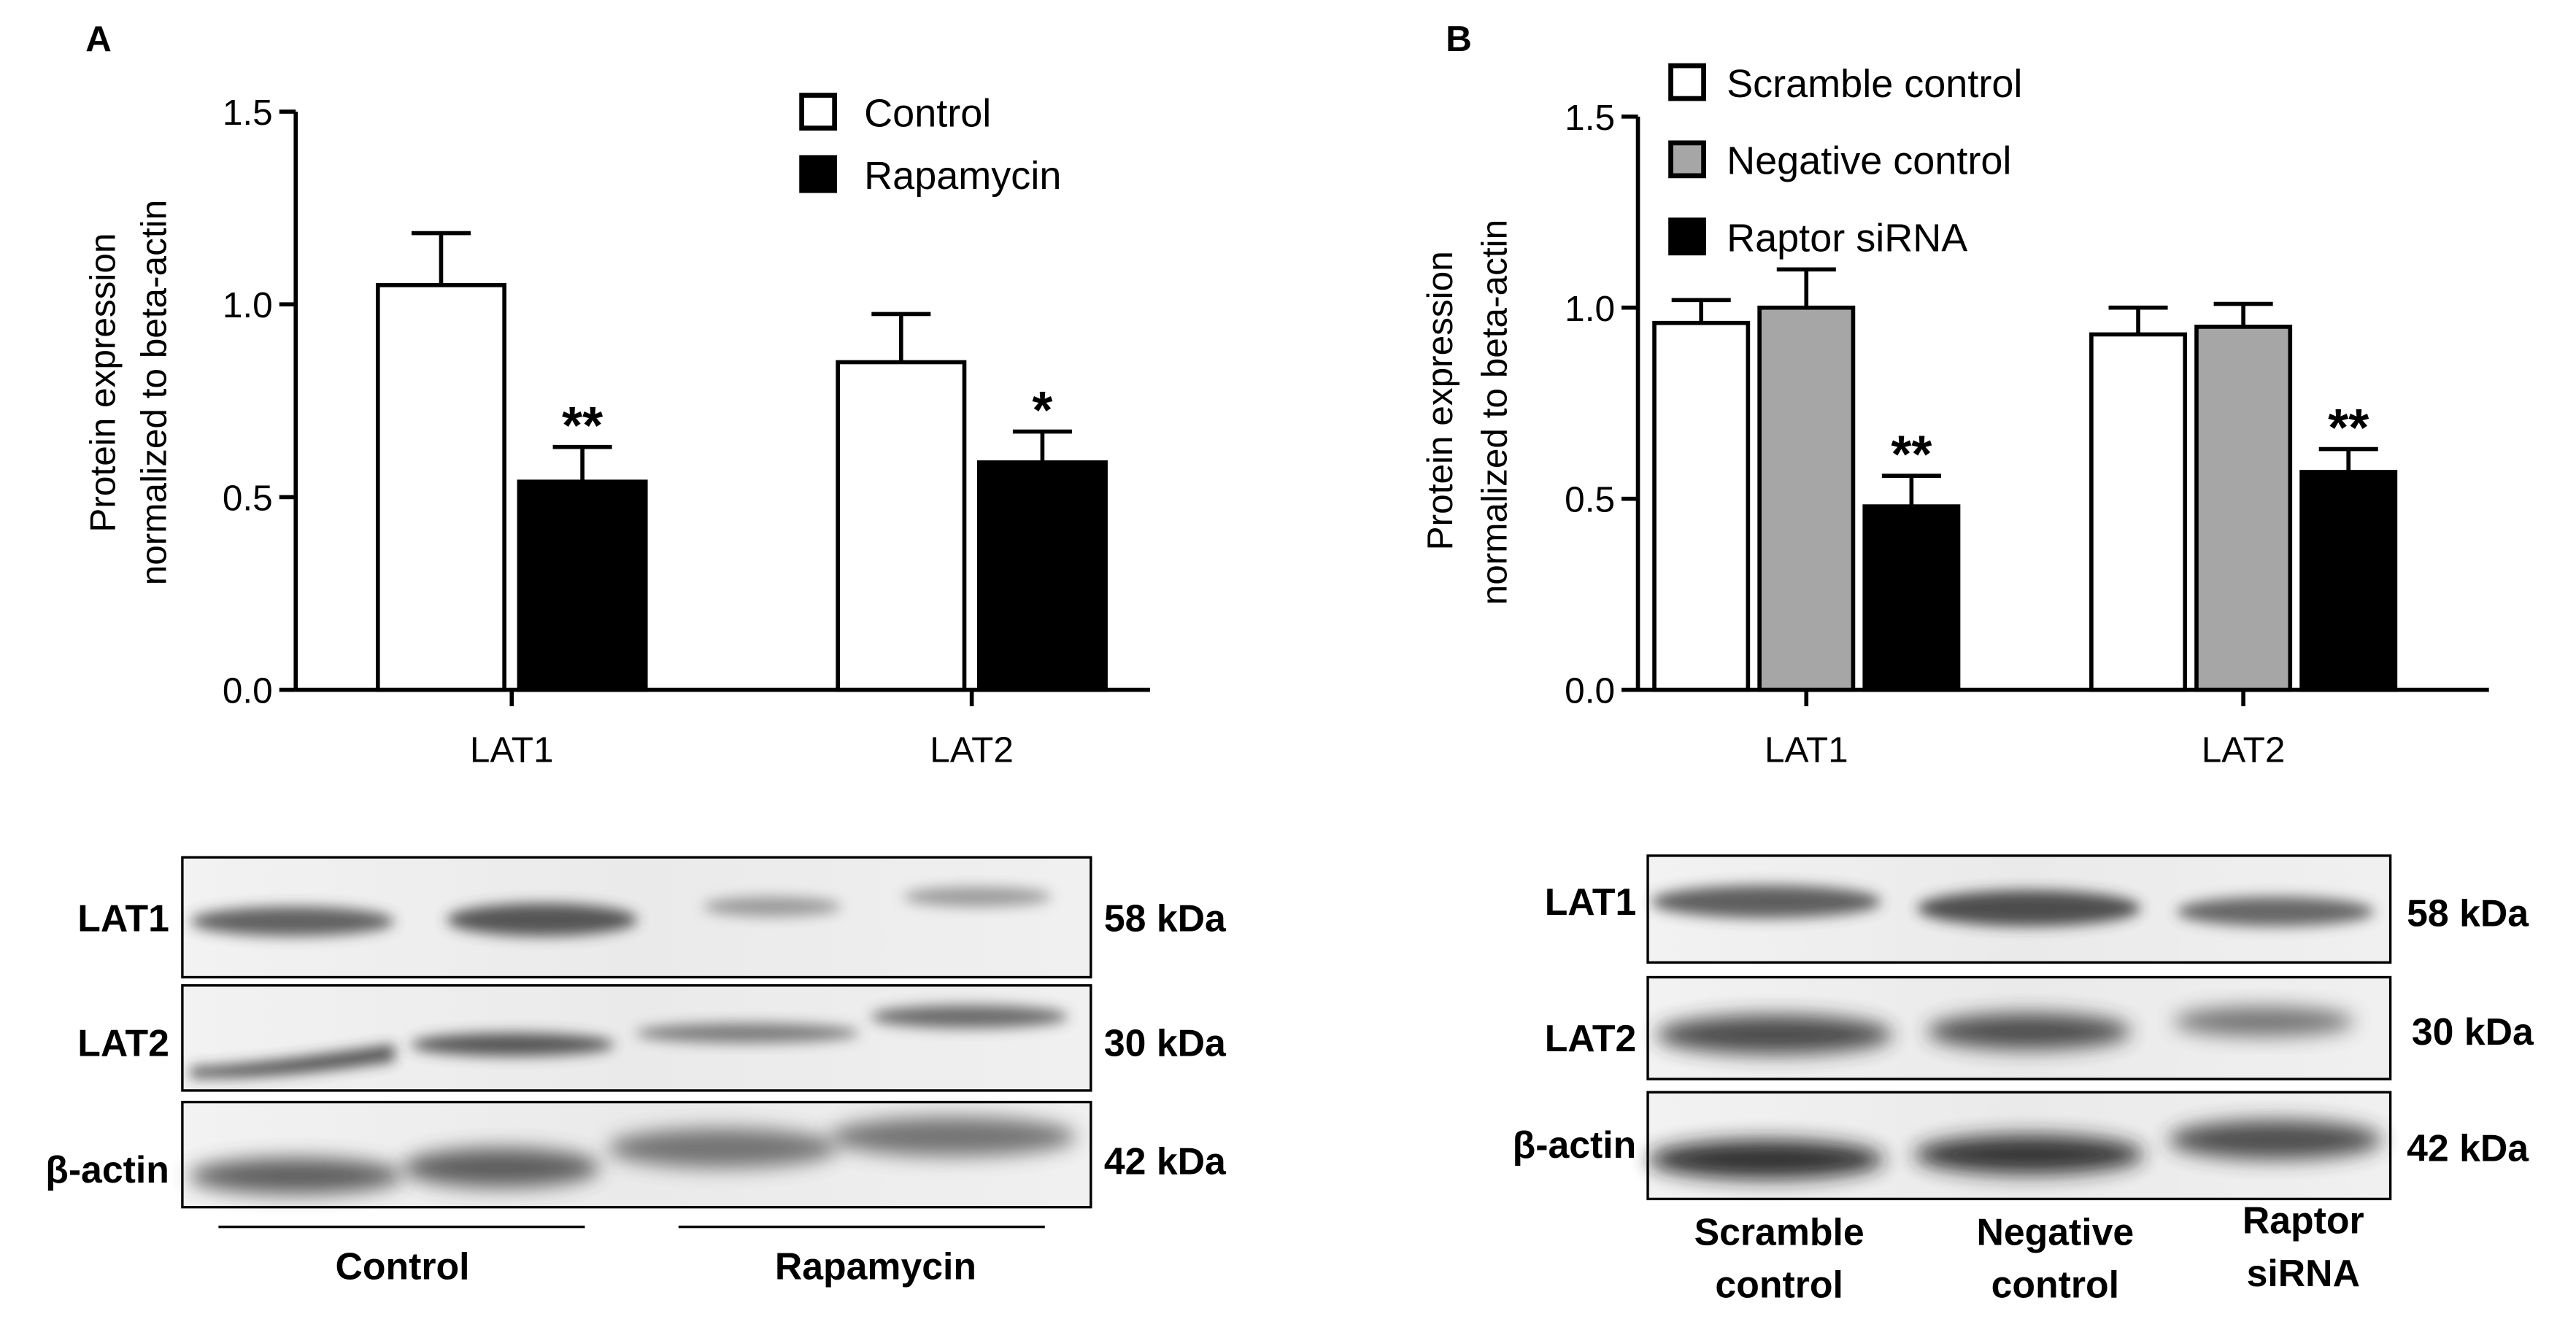  What do you see at coordinates (2468, 1148) in the screenshot?
I see `blot-b-size-label: 42 kDa` at bounding box center [2468, 1148].